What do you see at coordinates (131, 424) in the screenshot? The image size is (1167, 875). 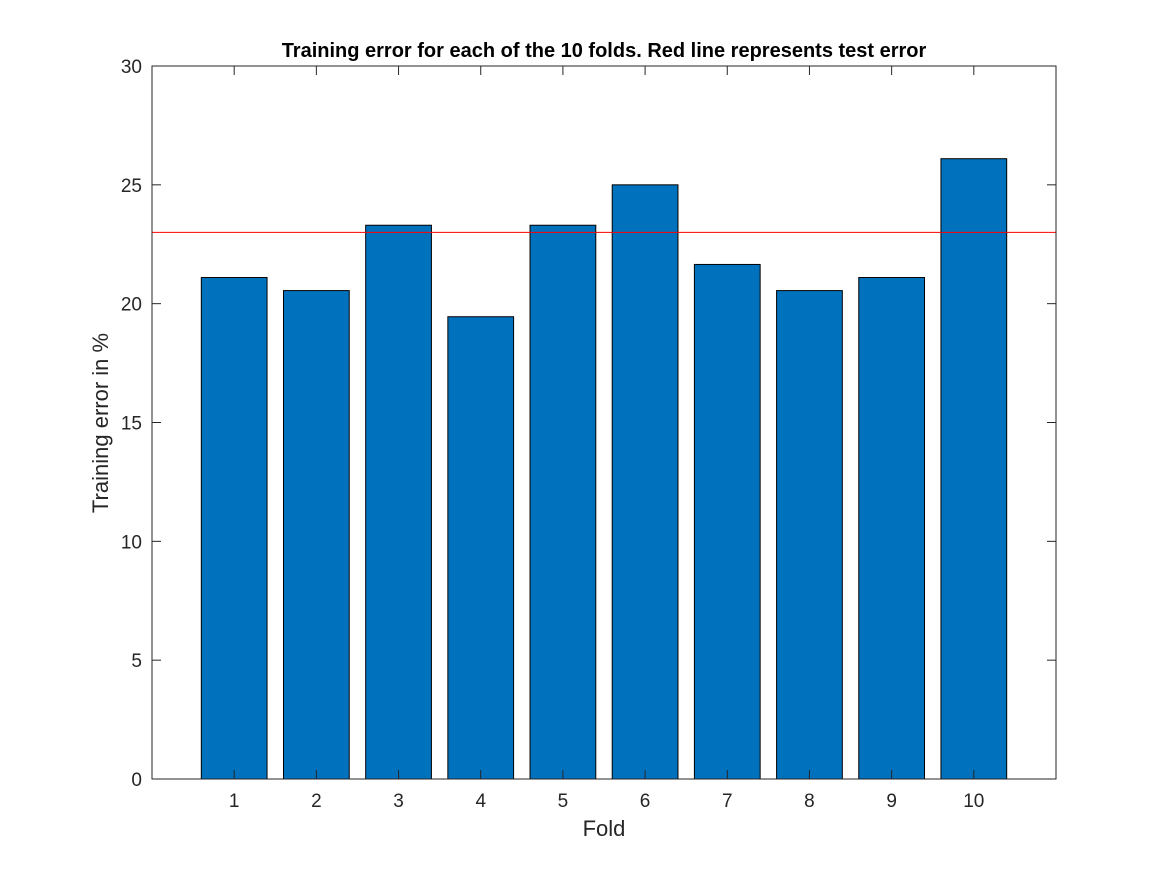 I see `y-tick-label-15: 15` at bounding box center [131, 424].